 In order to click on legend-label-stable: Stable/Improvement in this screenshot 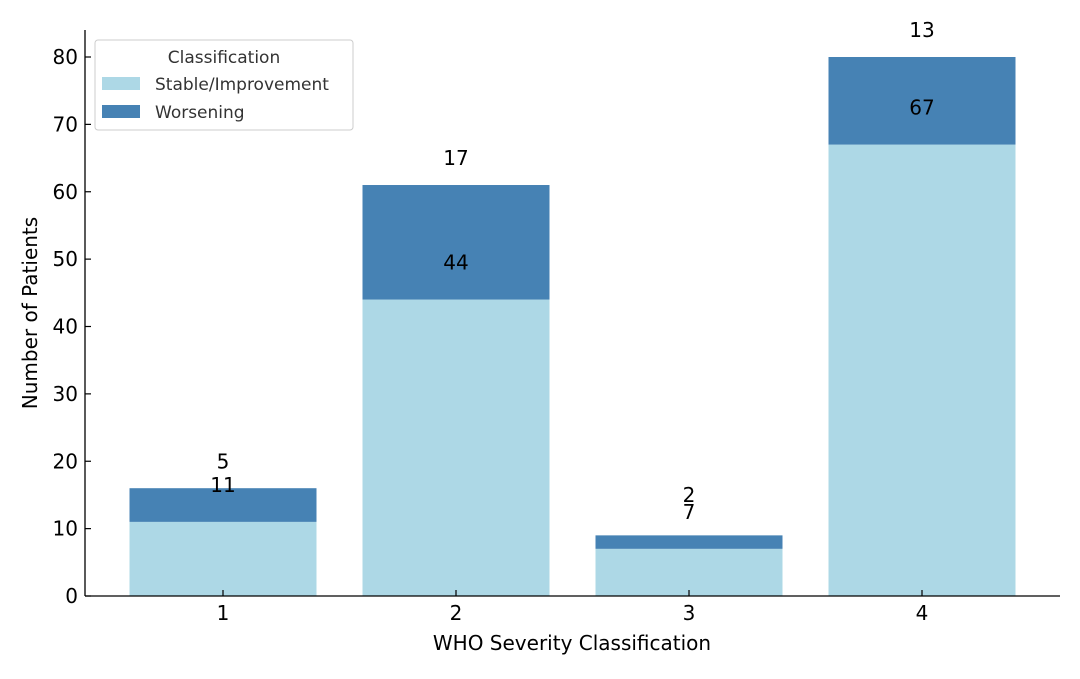, I will do `click(242, 85)`.